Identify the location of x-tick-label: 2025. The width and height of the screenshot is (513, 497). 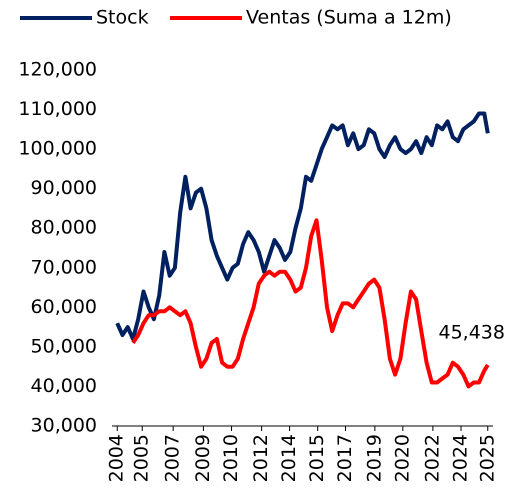
(487, 458).